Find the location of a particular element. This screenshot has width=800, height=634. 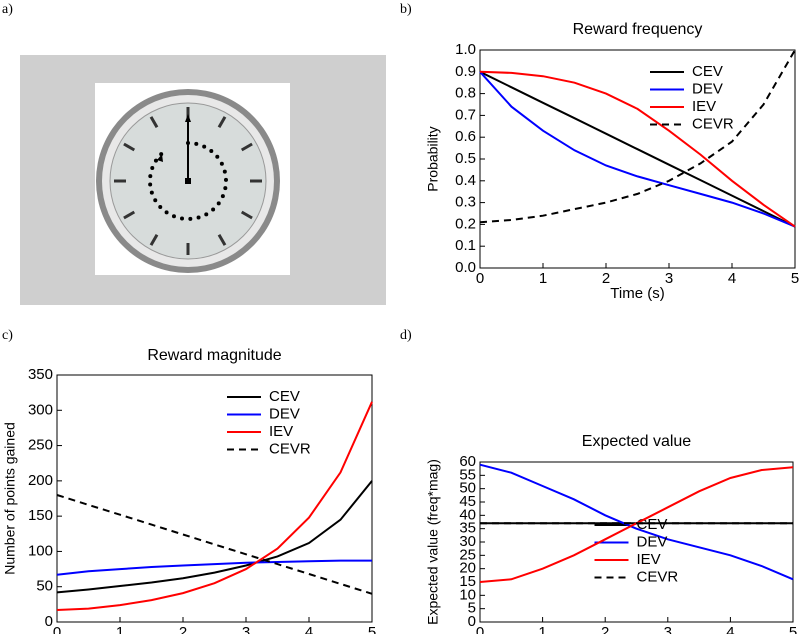

panel-label: d) is located at coordinates (406, 335).